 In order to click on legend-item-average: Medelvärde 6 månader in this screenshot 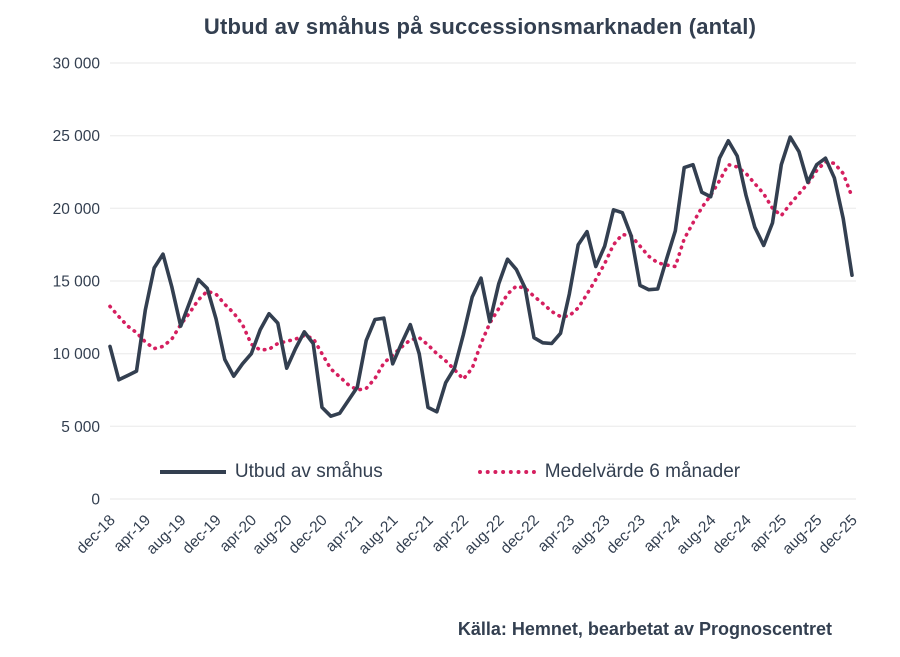, I will do `click(609, 472)`.